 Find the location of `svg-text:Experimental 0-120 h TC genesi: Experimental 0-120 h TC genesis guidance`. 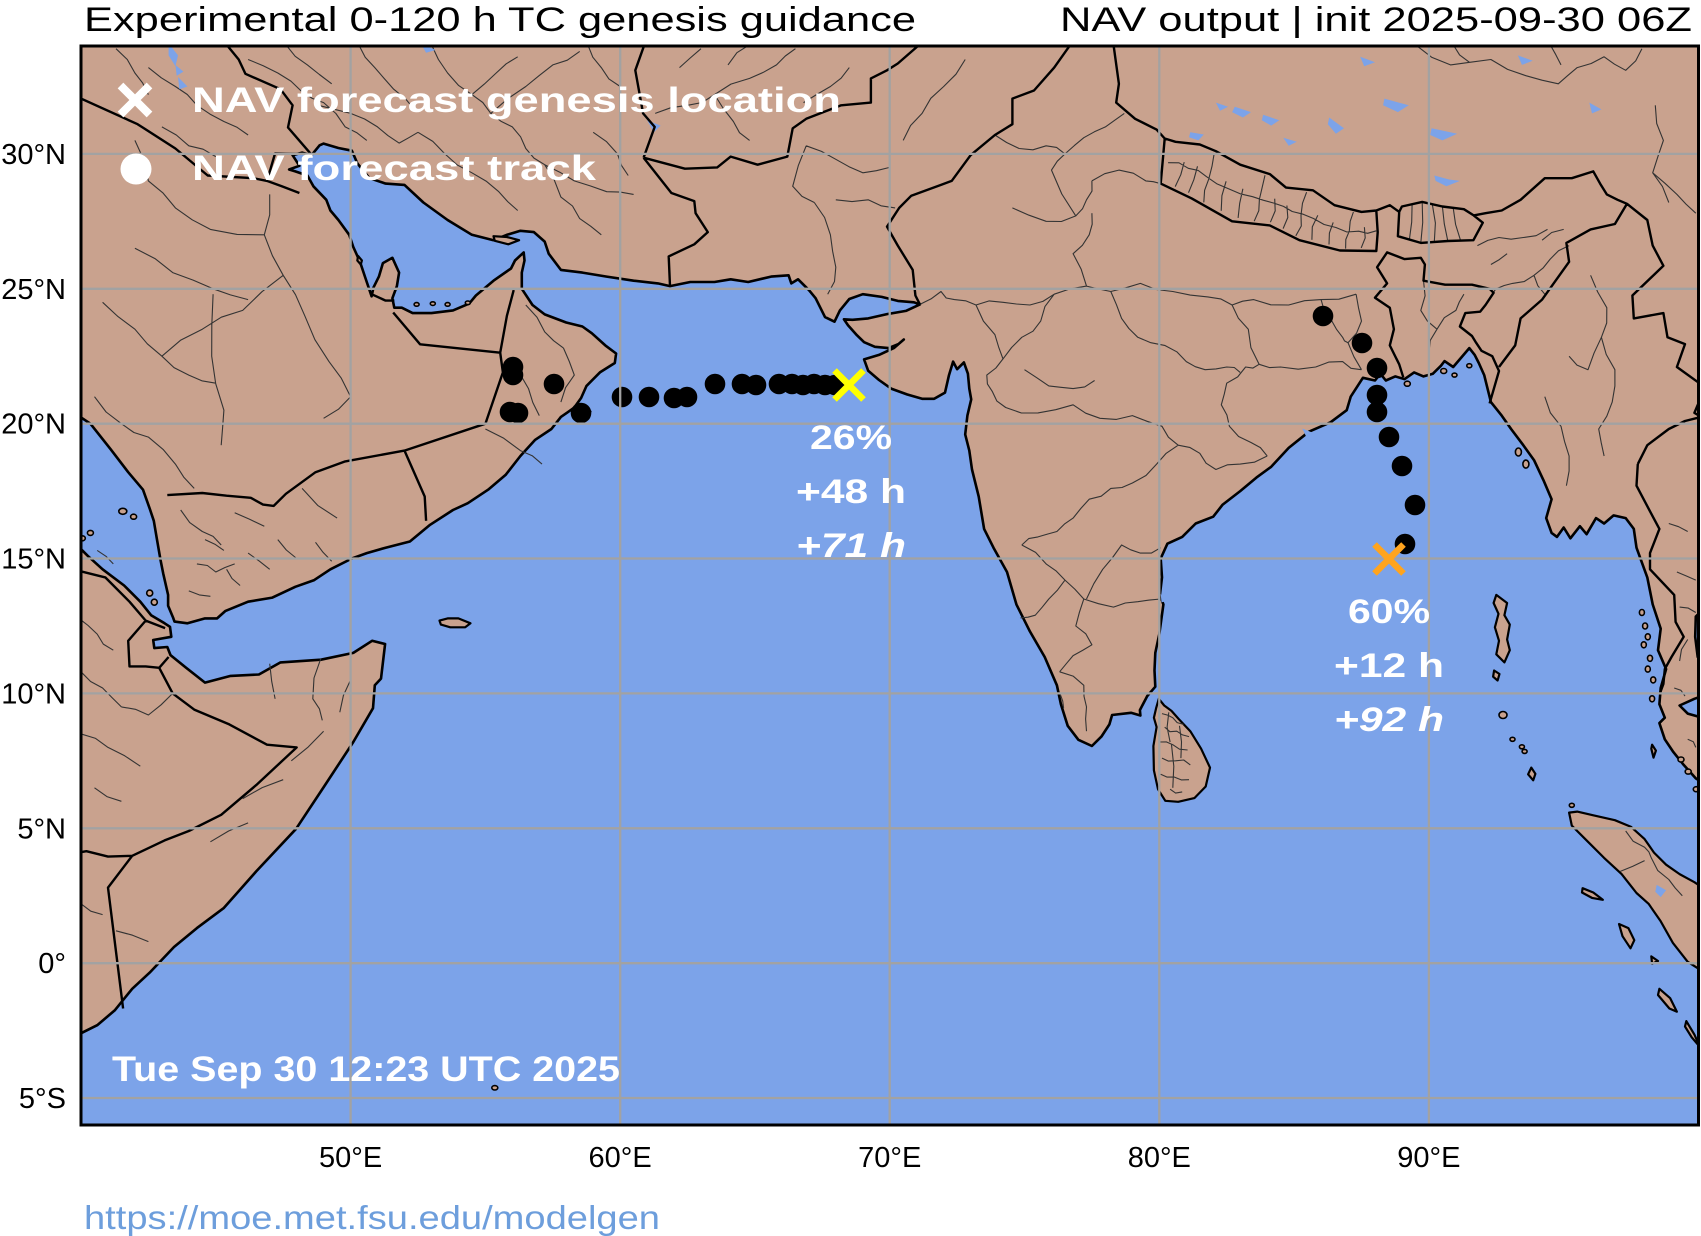

svg-text:Experimental 0-120 h TC genesi: Experimental 0-120 h TC genesis guidance is located at coordinates (500, 20).